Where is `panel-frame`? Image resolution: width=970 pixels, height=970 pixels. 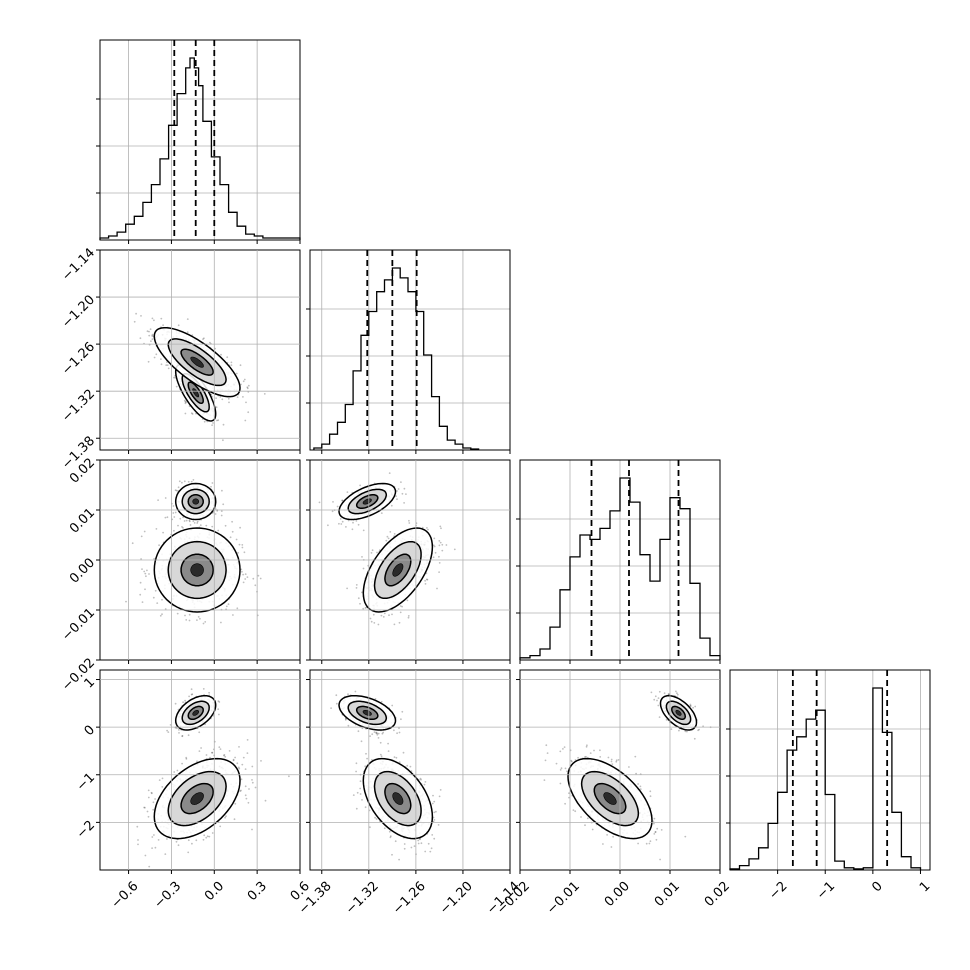 panel-frame is located at coordinates (410, 770).